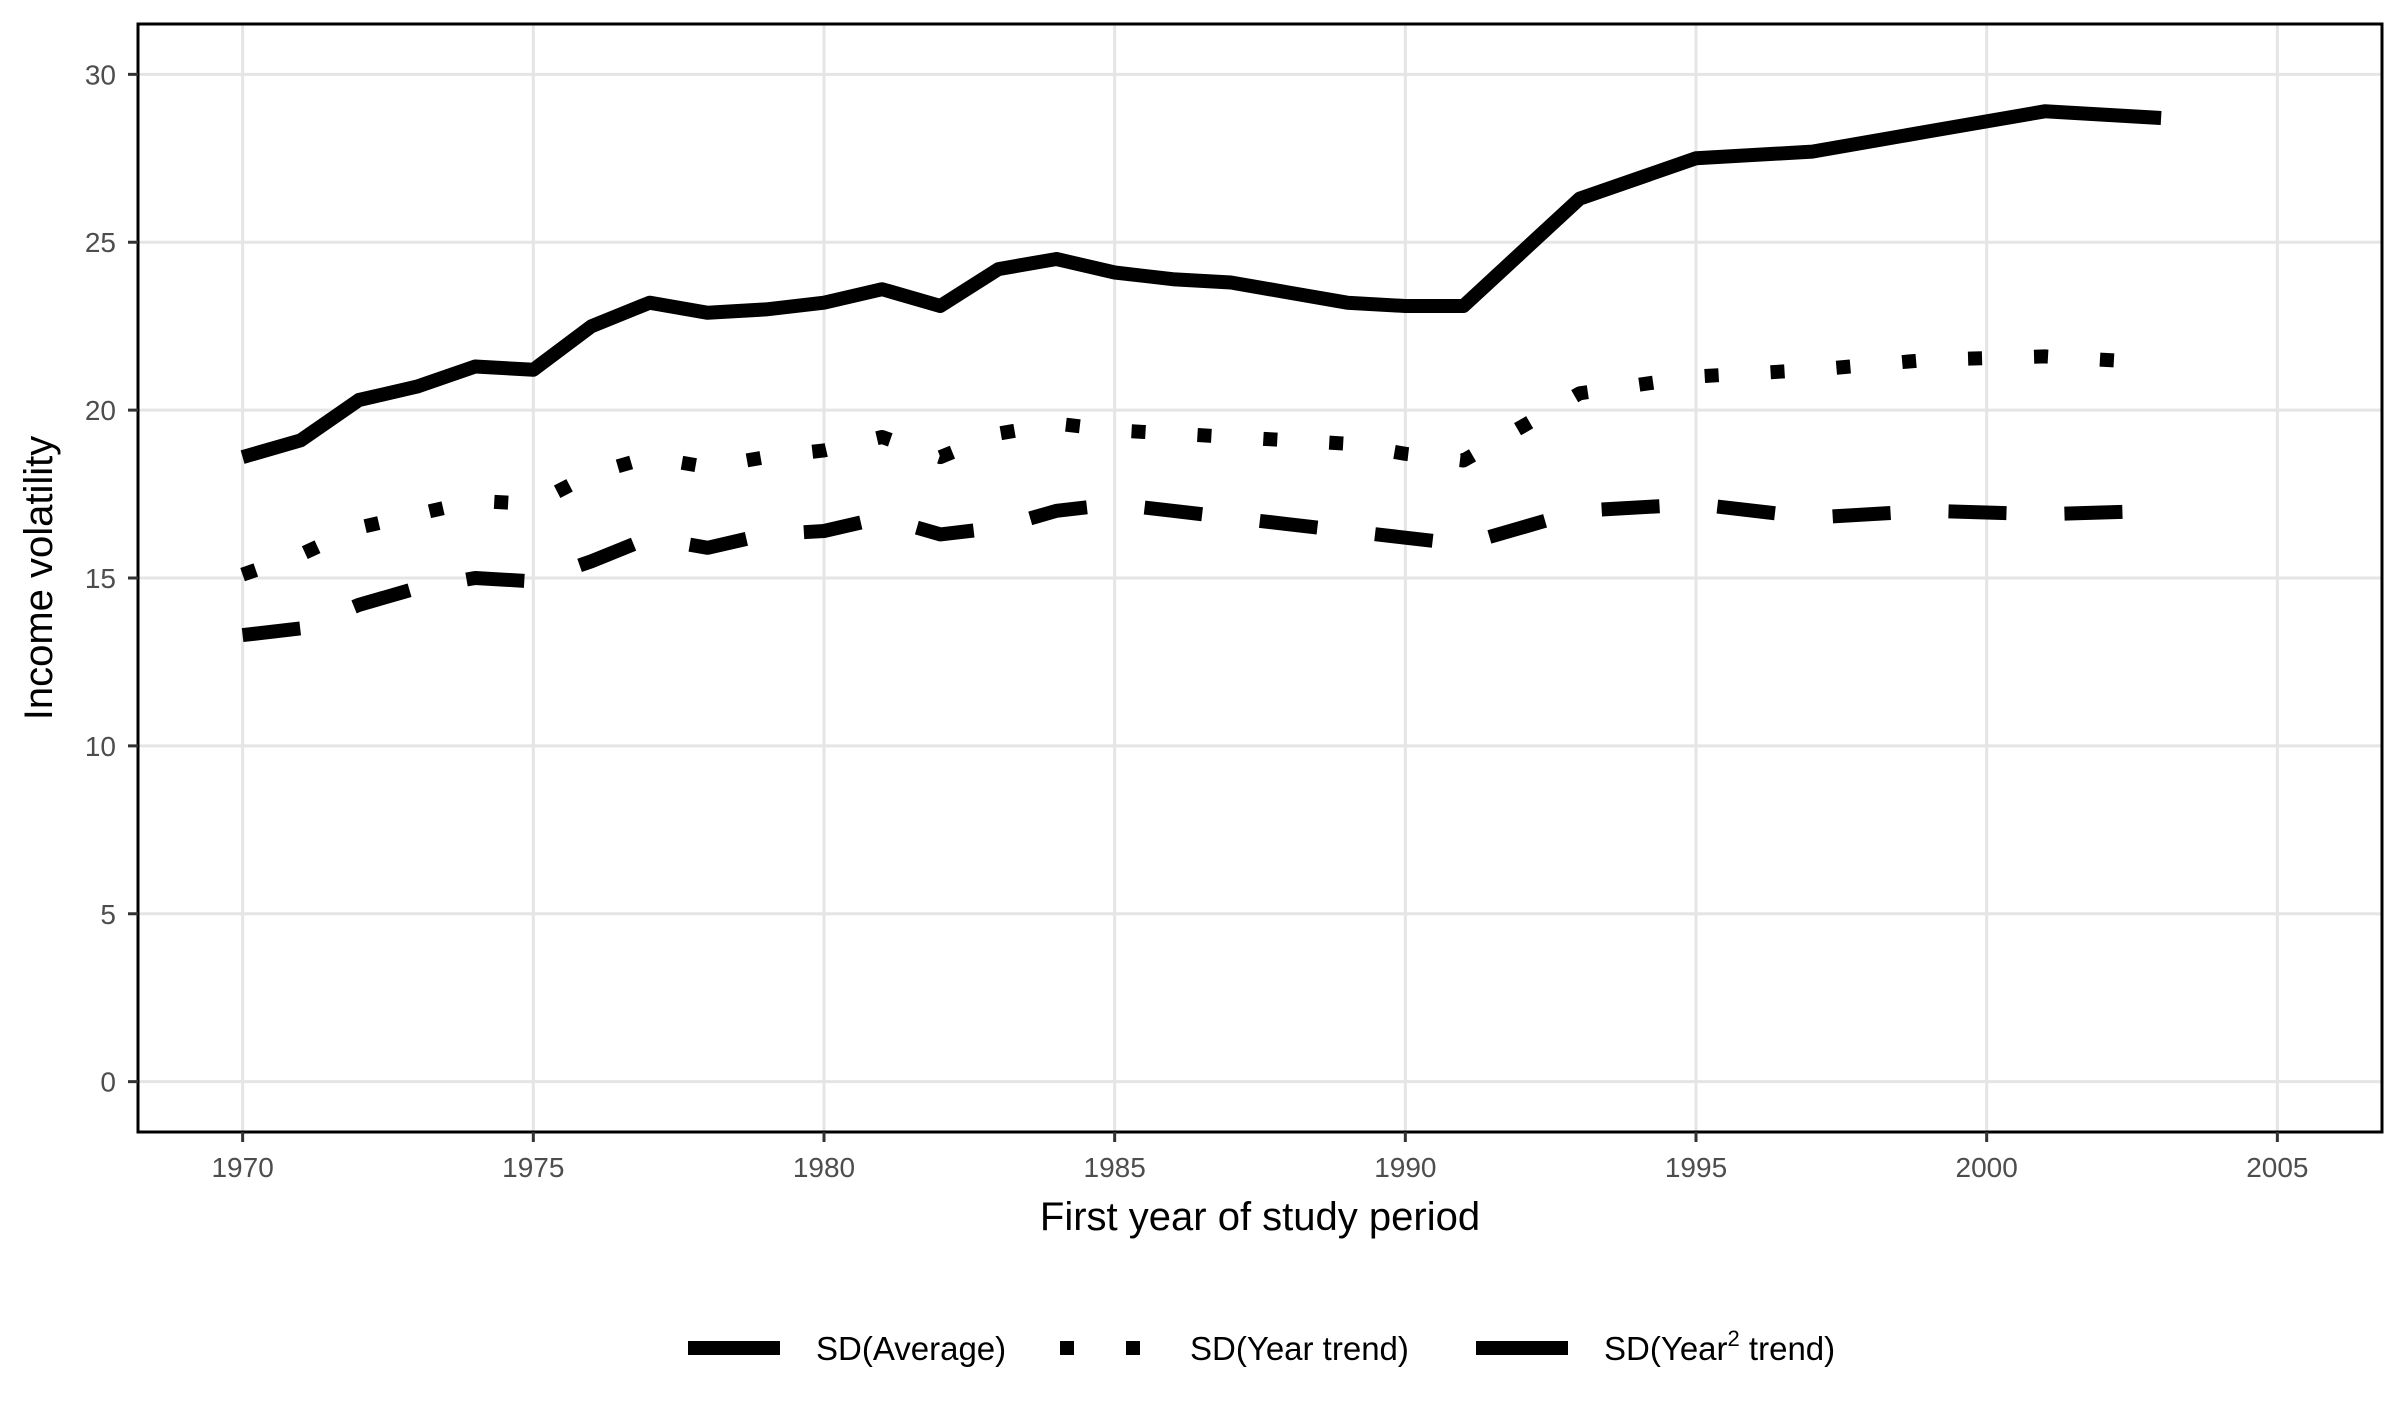 The height and width of the screenshot is (1425, 2400). Describe the element at coordinates (911, 1348) in the screenshot. I see `legend-label-sd-average: SD(Average)` at that location.